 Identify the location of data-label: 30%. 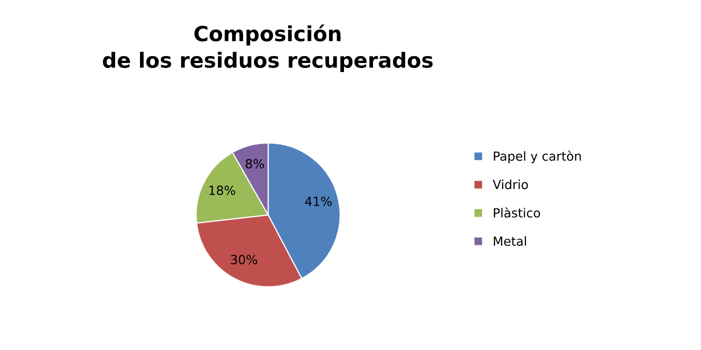
(244, 259).